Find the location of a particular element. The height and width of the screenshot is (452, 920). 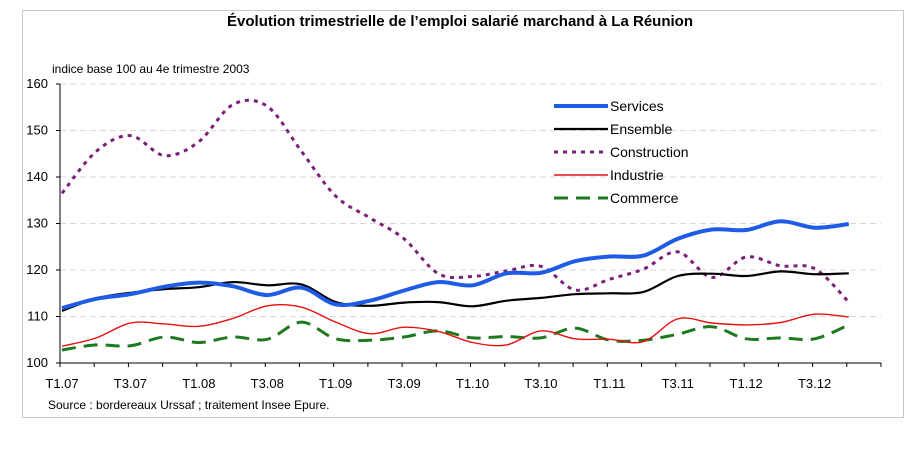

x-tick-label: T3.10 is located at coordinates (540, 383).